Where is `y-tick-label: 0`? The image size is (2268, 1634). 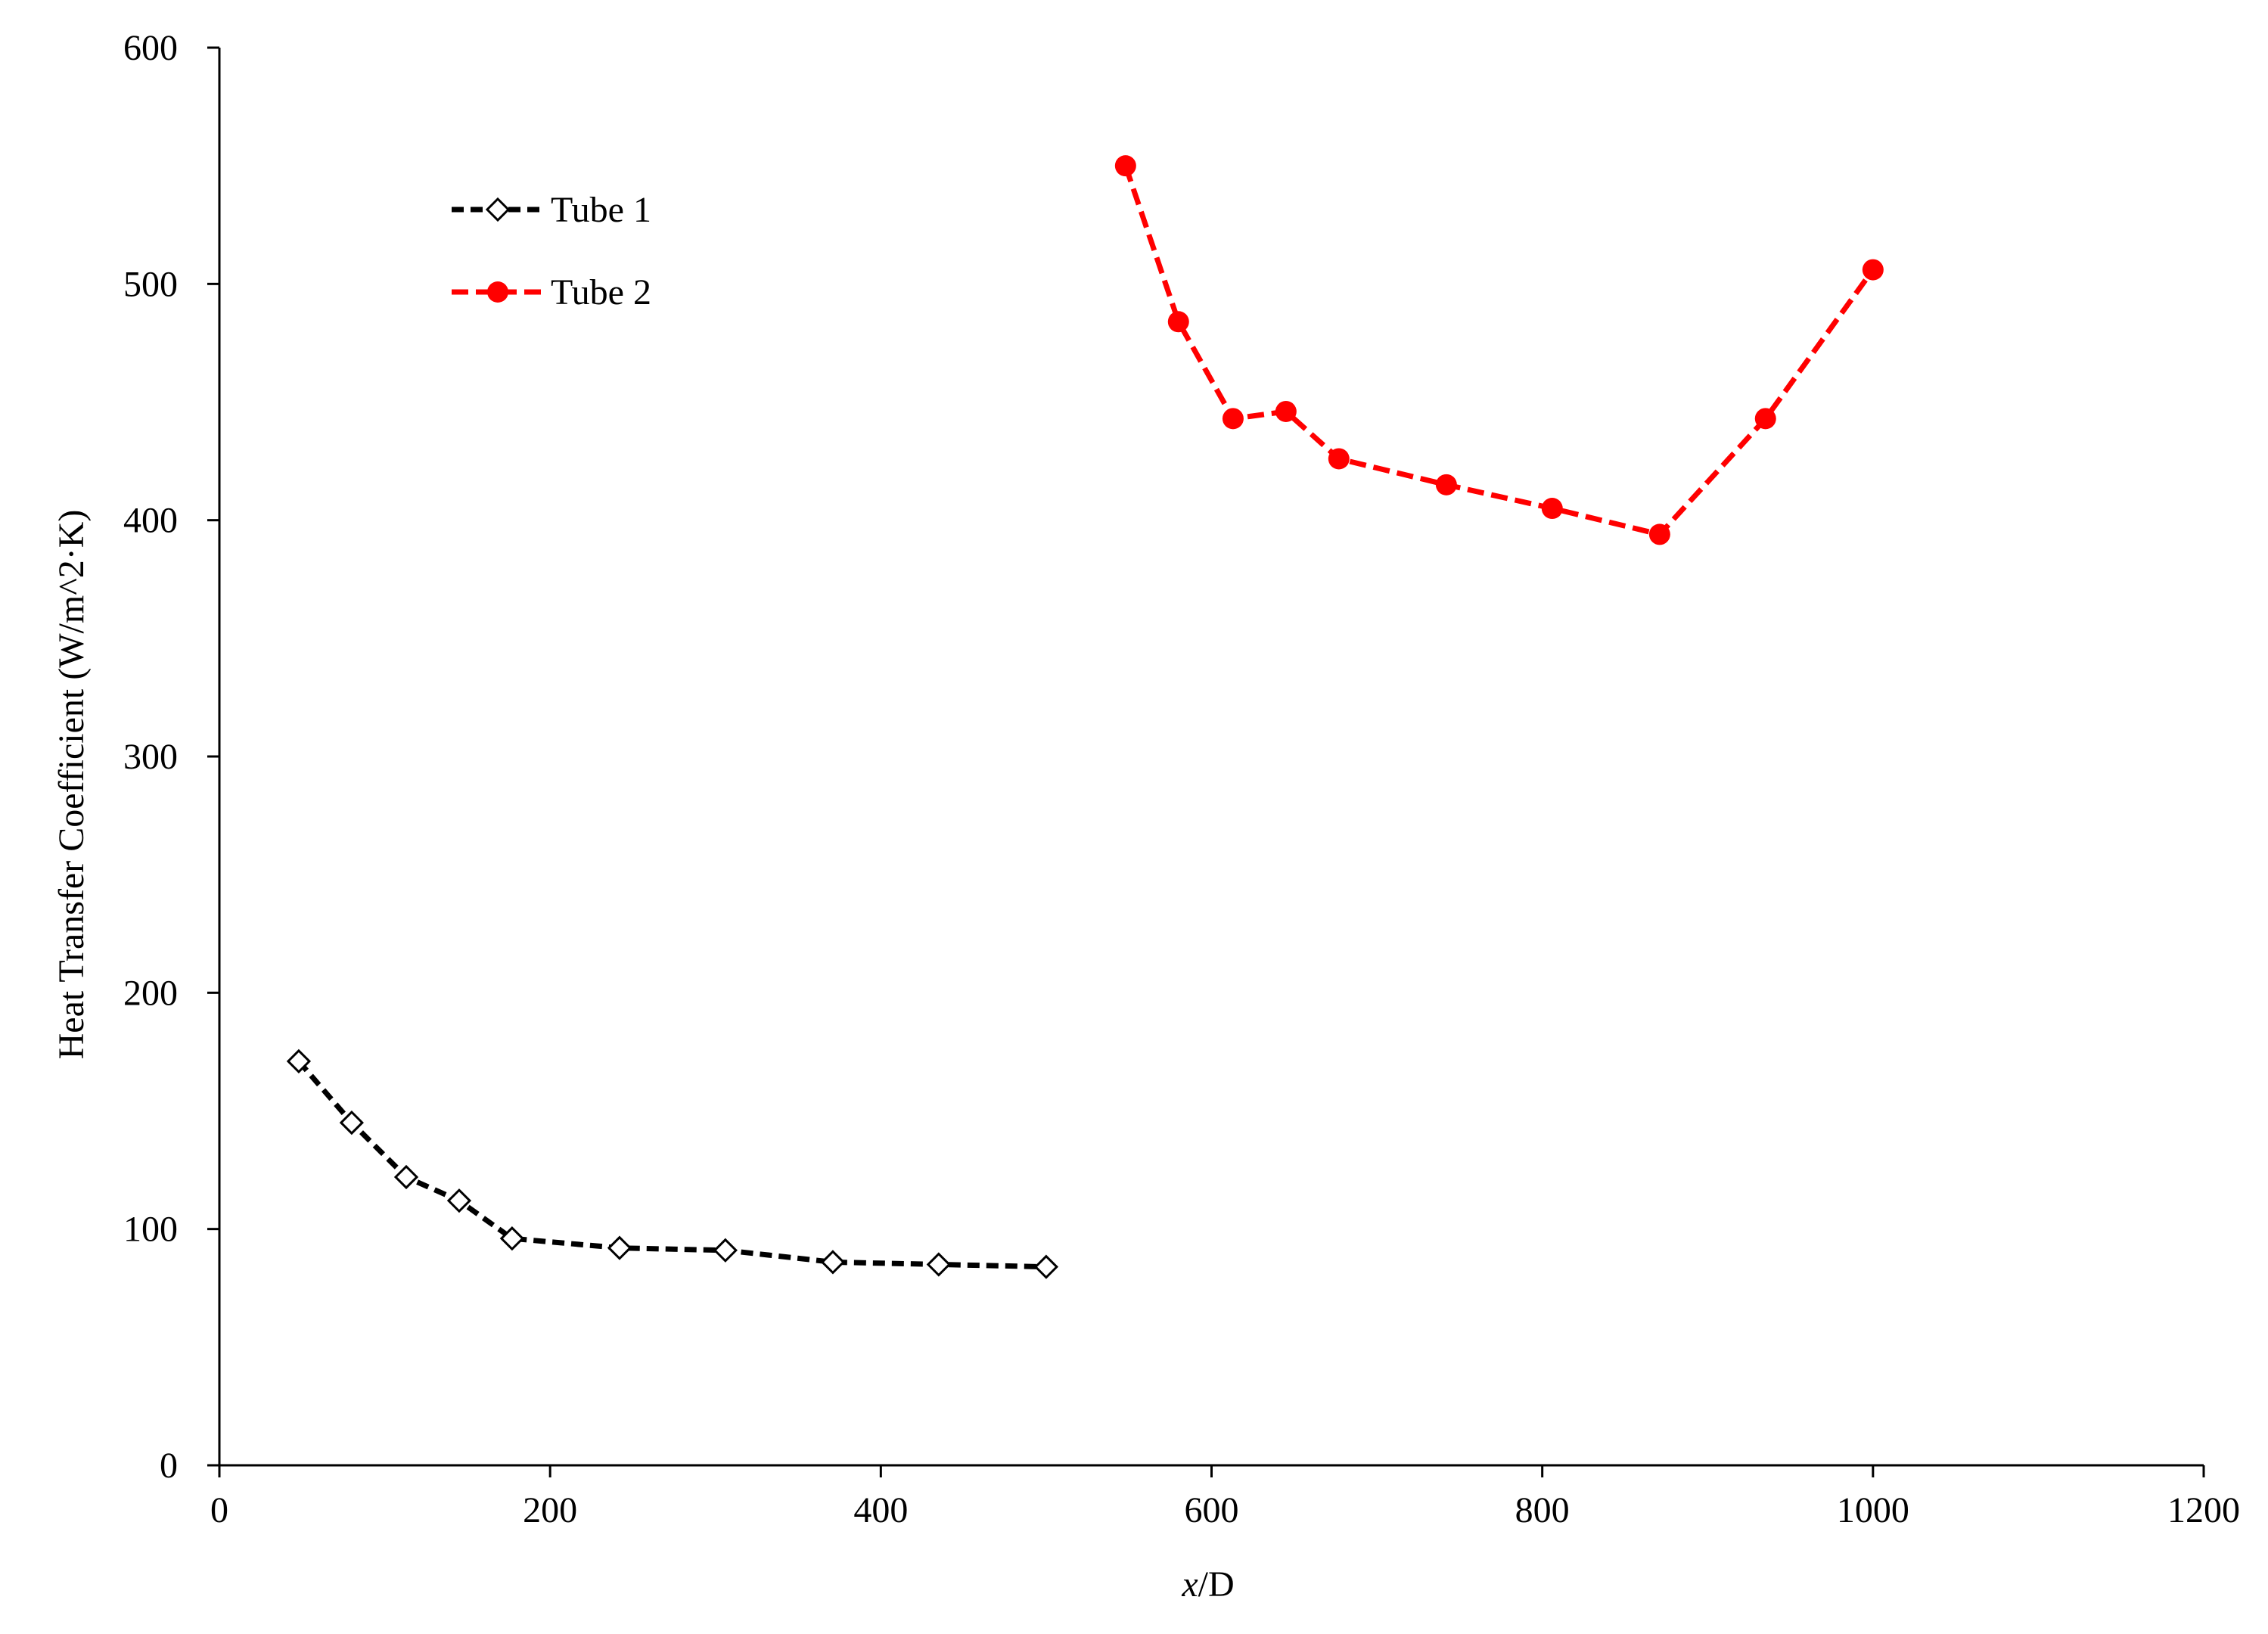 y-tick-label: 0 is located at coordinates (169, 1466).